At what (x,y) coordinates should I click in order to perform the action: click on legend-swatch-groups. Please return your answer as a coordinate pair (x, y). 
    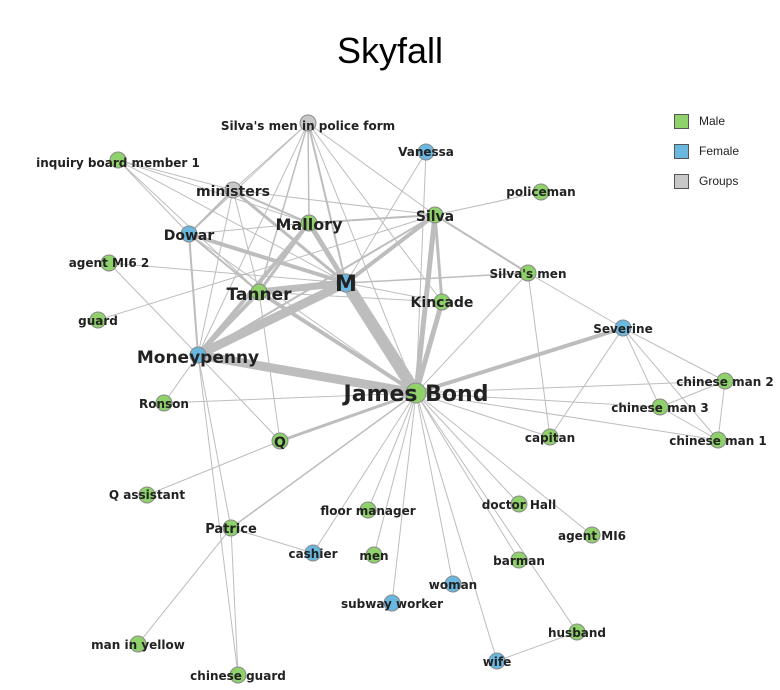
    Looking at the image, I should click on (681, 181).